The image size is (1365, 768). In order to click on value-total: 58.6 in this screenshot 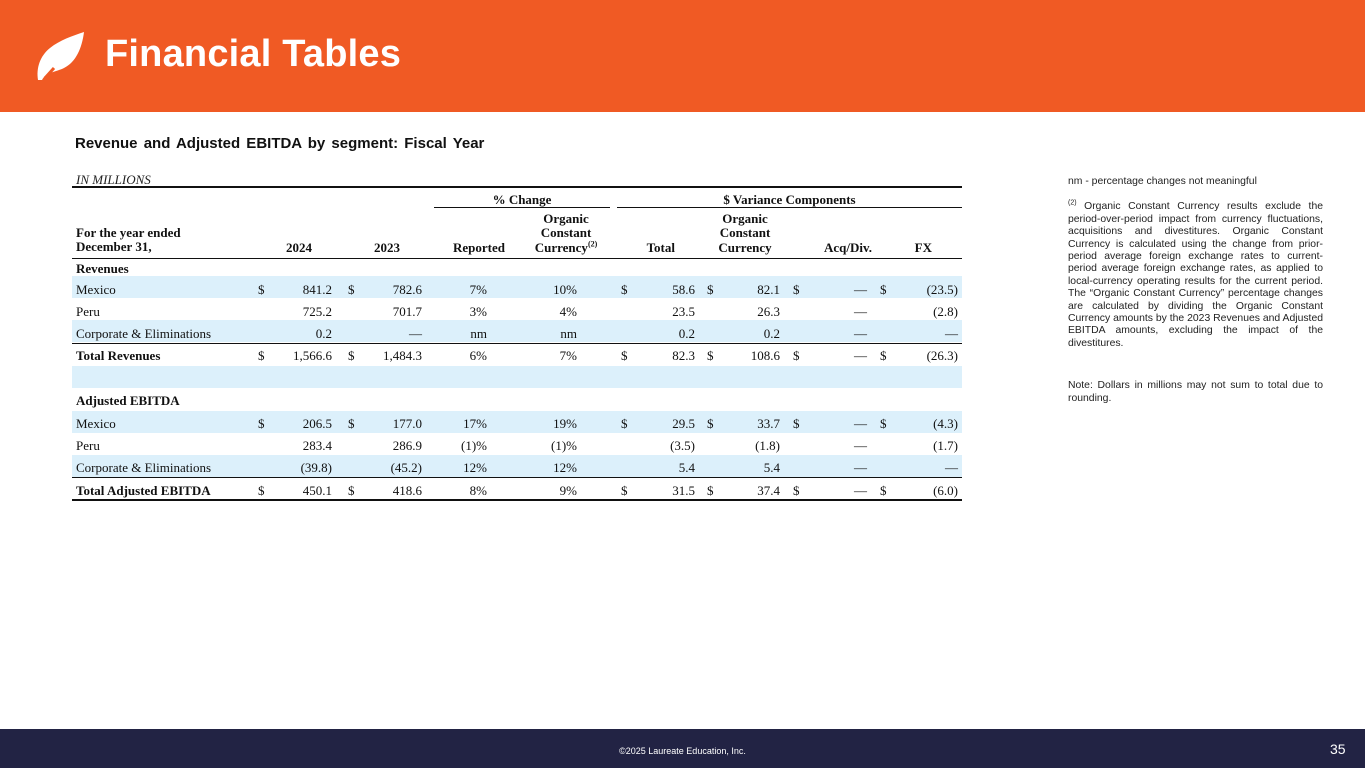, I will do `click(683, 289)`.